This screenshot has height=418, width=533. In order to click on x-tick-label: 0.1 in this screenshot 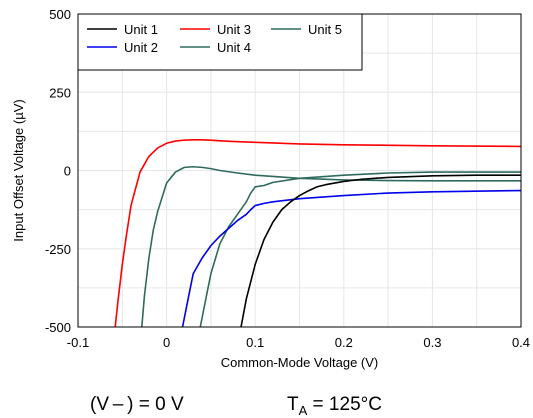, I will do `click(255, 342)`.